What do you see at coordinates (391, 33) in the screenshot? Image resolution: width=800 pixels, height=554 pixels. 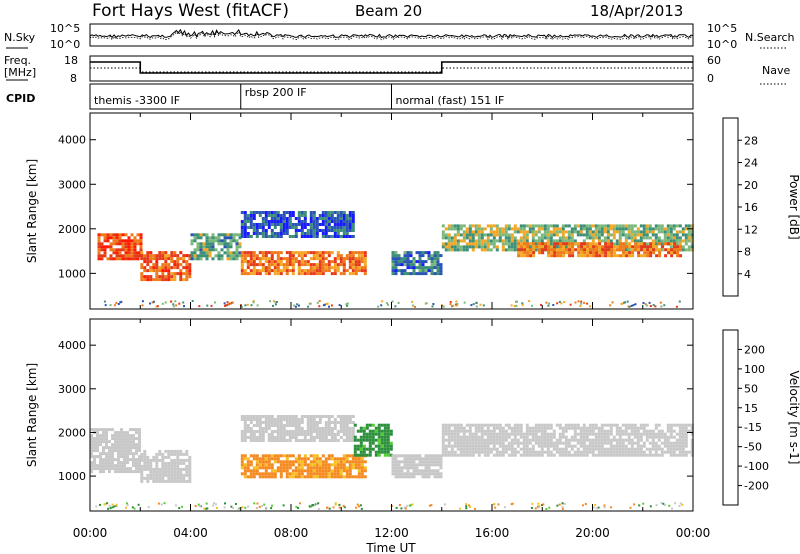 I see `noise-sky-trace` at bounding box center [391, 33].